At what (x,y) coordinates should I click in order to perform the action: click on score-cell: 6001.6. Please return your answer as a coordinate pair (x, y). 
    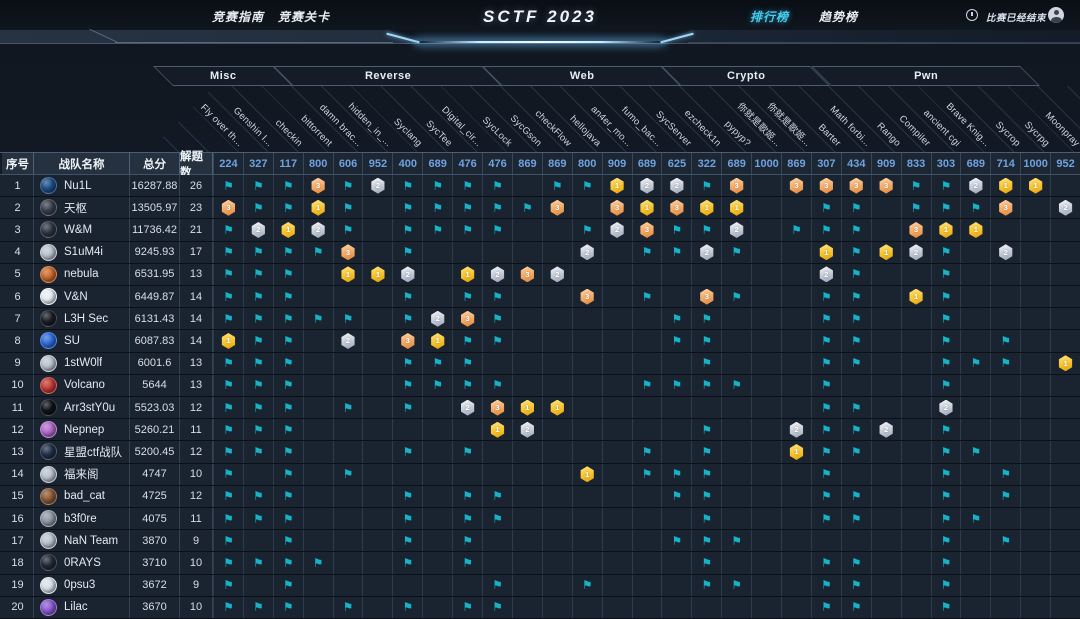
    Looking at the image, I should click on (155, 363).